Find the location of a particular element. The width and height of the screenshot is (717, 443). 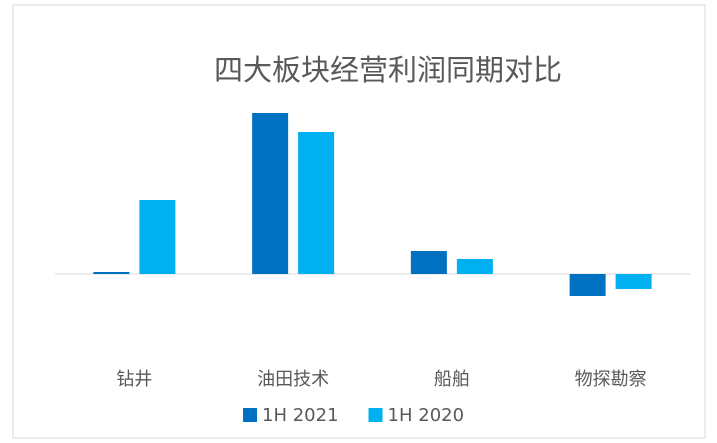

x-tick-label: 物探勘察 is located at coordinates (611, 379).